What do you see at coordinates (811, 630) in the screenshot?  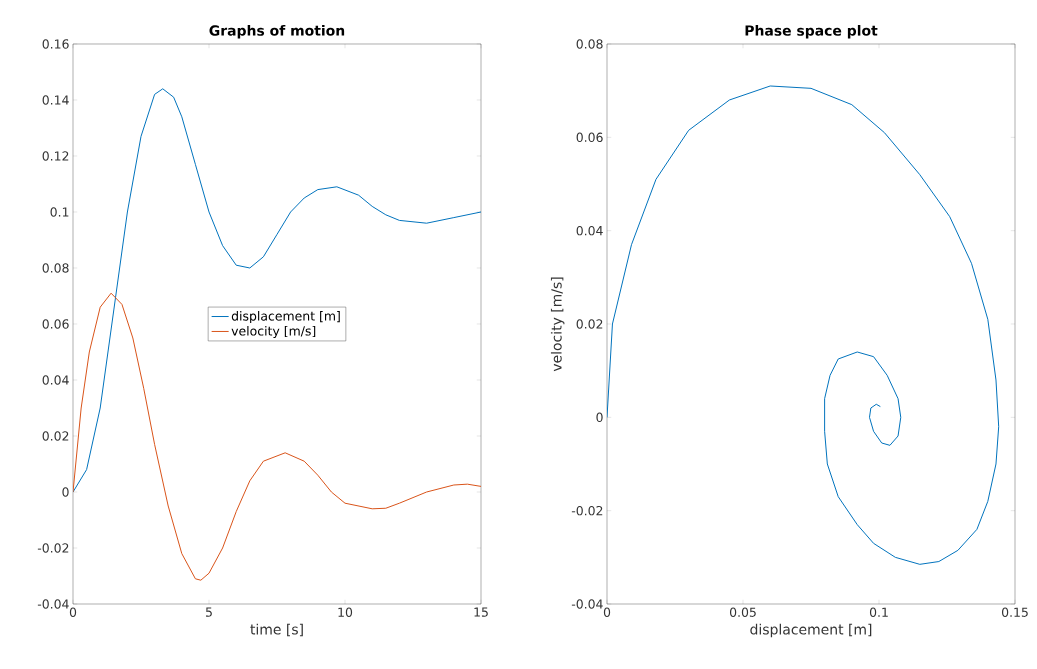 I see `x-axis-title: displacement [m]` at bounding box center [811, 630].